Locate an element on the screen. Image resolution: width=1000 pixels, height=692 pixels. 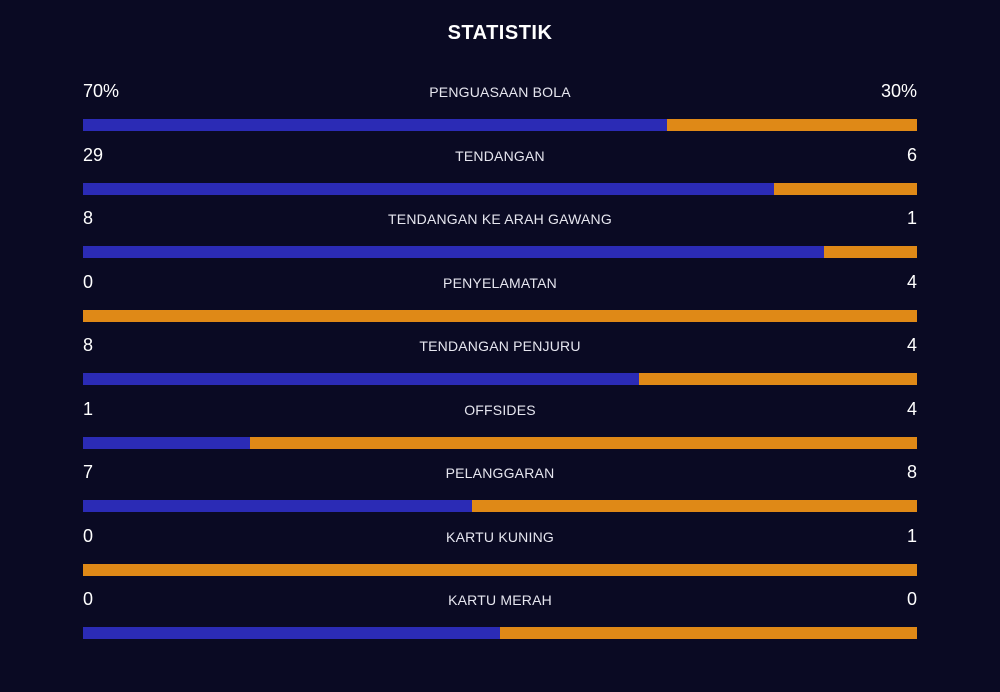
stat-label: KARTU MERAH is located at coordinates (500, 600).